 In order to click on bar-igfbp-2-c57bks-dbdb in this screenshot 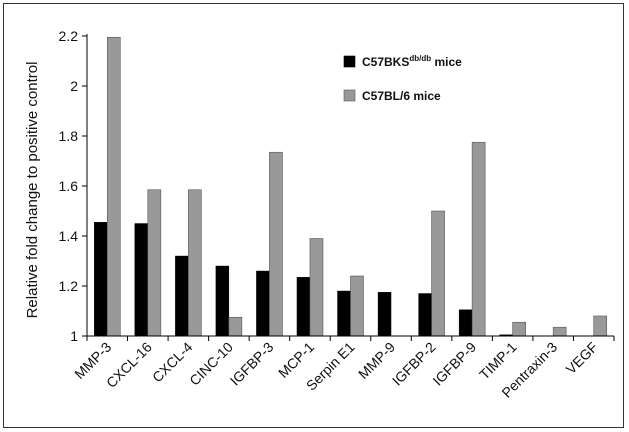, I will do `click(425, 315)`.